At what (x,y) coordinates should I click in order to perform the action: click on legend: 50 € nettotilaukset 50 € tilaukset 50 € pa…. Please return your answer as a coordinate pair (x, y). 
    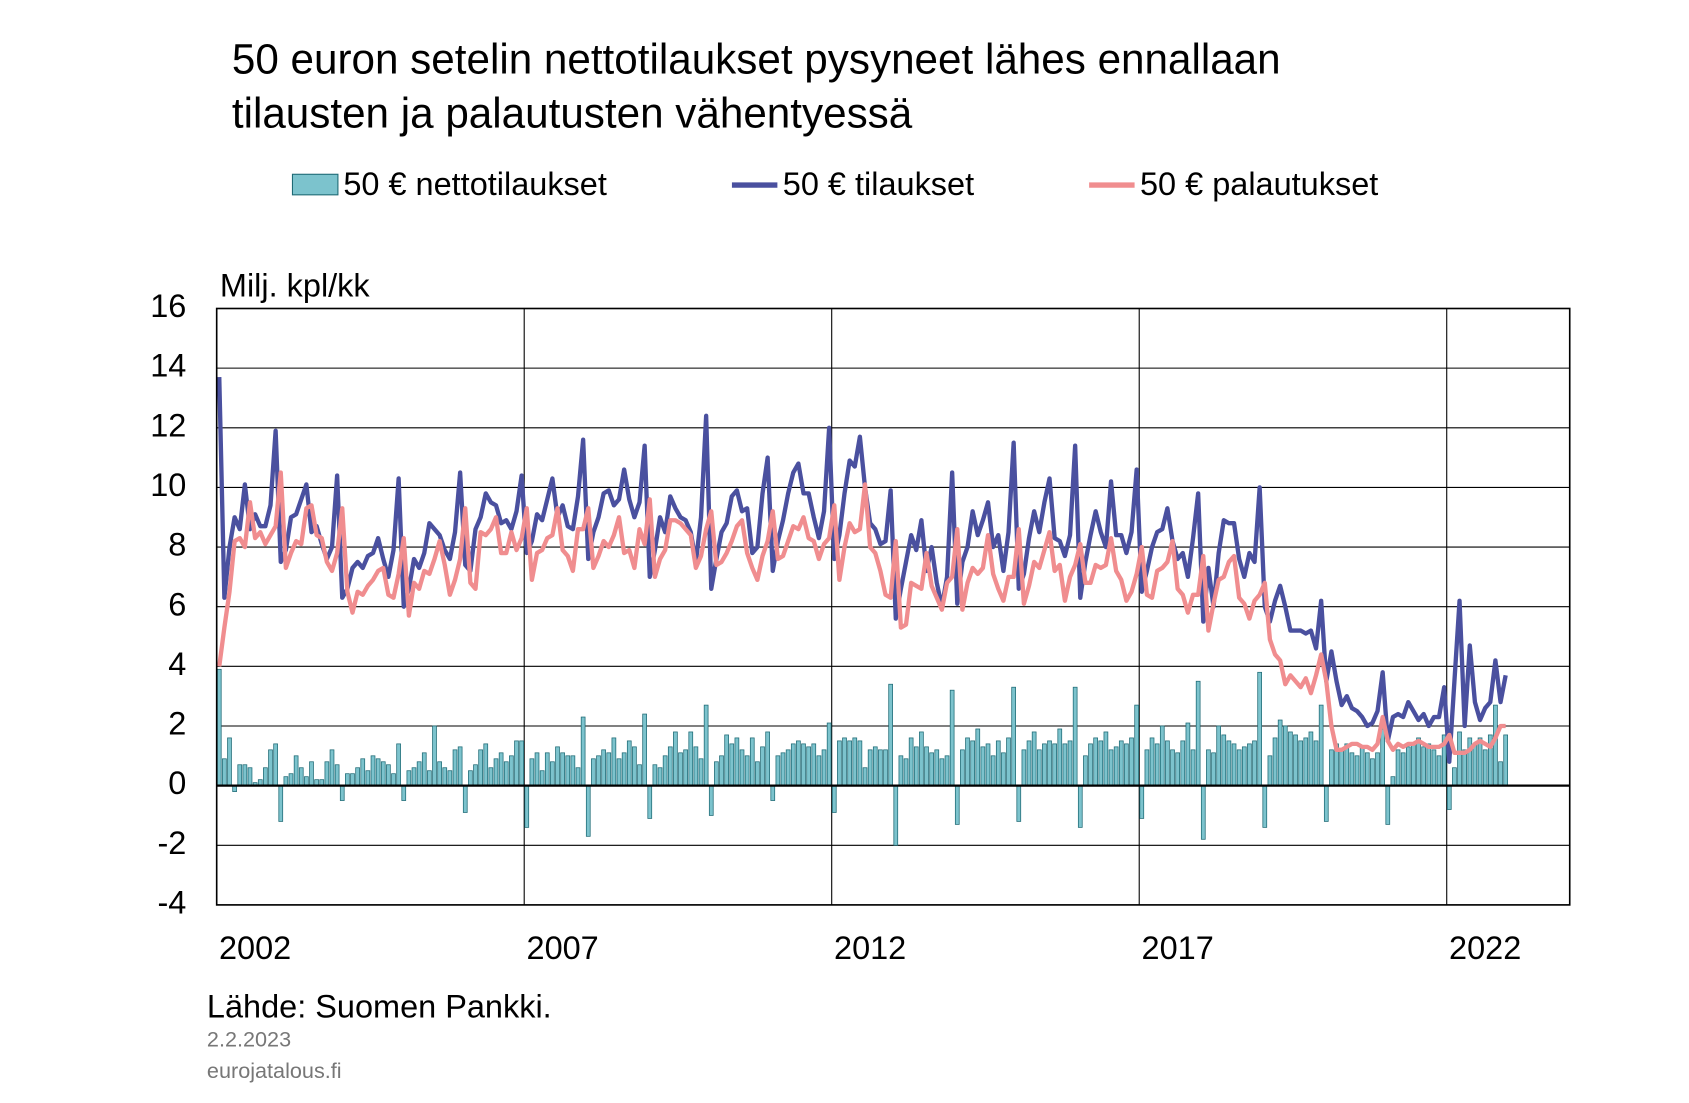
    Looking at the image, I should click on (834, 184).